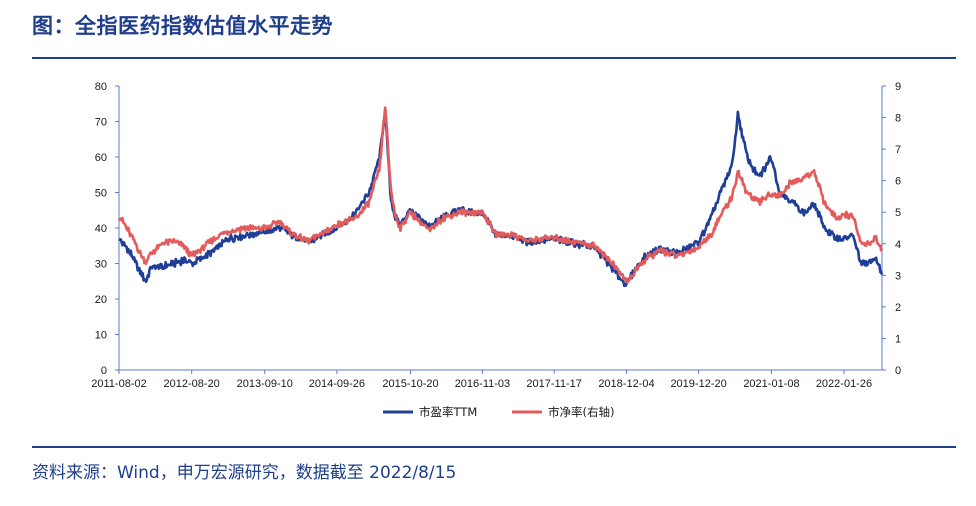 The width and height of the screenshot is (976, 506). I want to click on x-tick-label: 2019-12-20, so click(698, 384).